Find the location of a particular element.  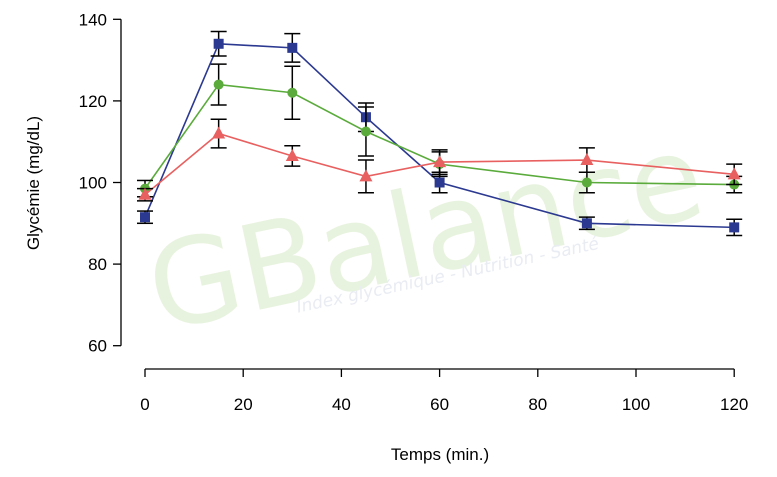

x-tick-label: 100 is located at coordinates (636, 404).